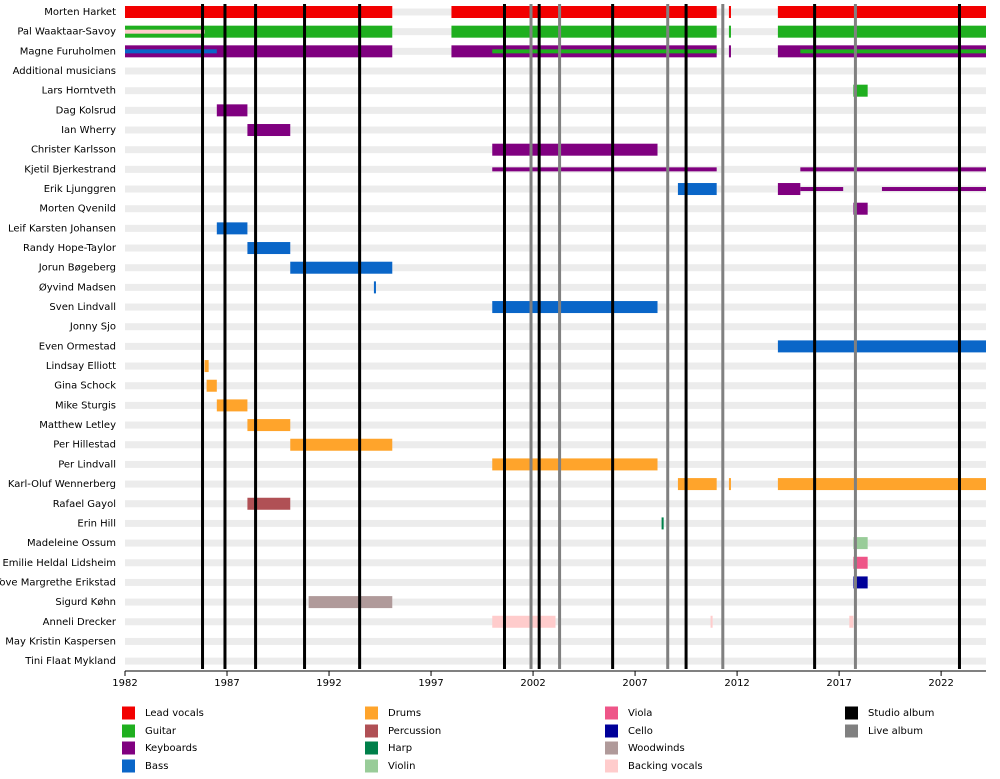  What do you see at coordinates (226, 683) in the screenshot?
I see `x-tick-label: 1987` at bounding box center [226, 683].